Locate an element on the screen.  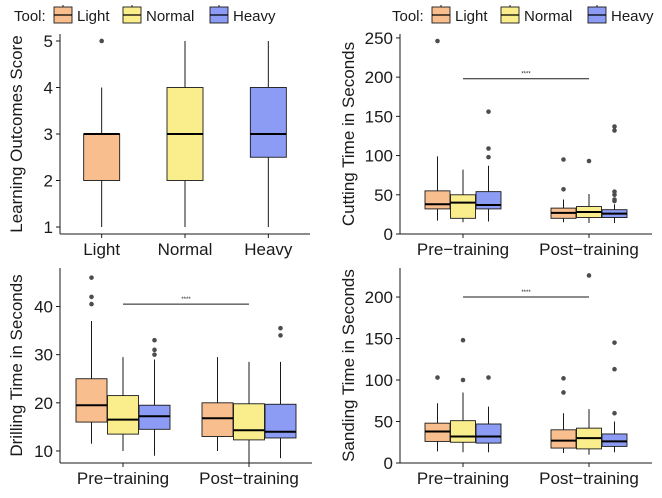
y-tick-label: 30 is located at coordinates (43, 355).